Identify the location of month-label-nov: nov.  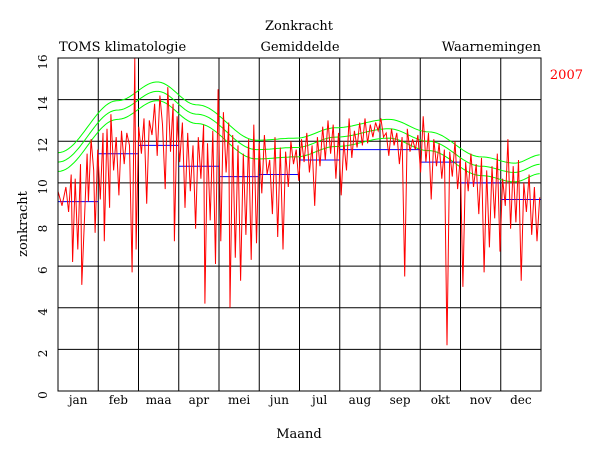
(481, 400).